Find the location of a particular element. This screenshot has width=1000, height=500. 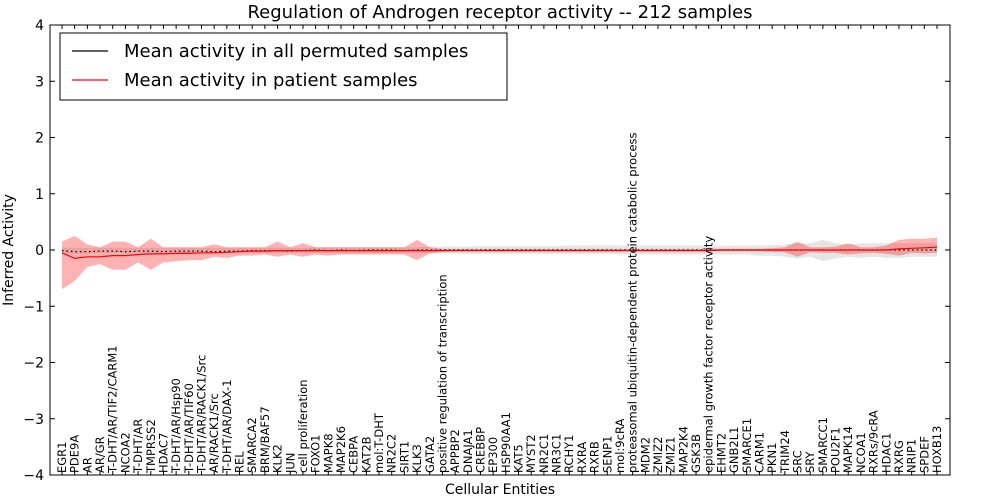

x-tick-label: NR2C1 is located at coordinates (544, 453).